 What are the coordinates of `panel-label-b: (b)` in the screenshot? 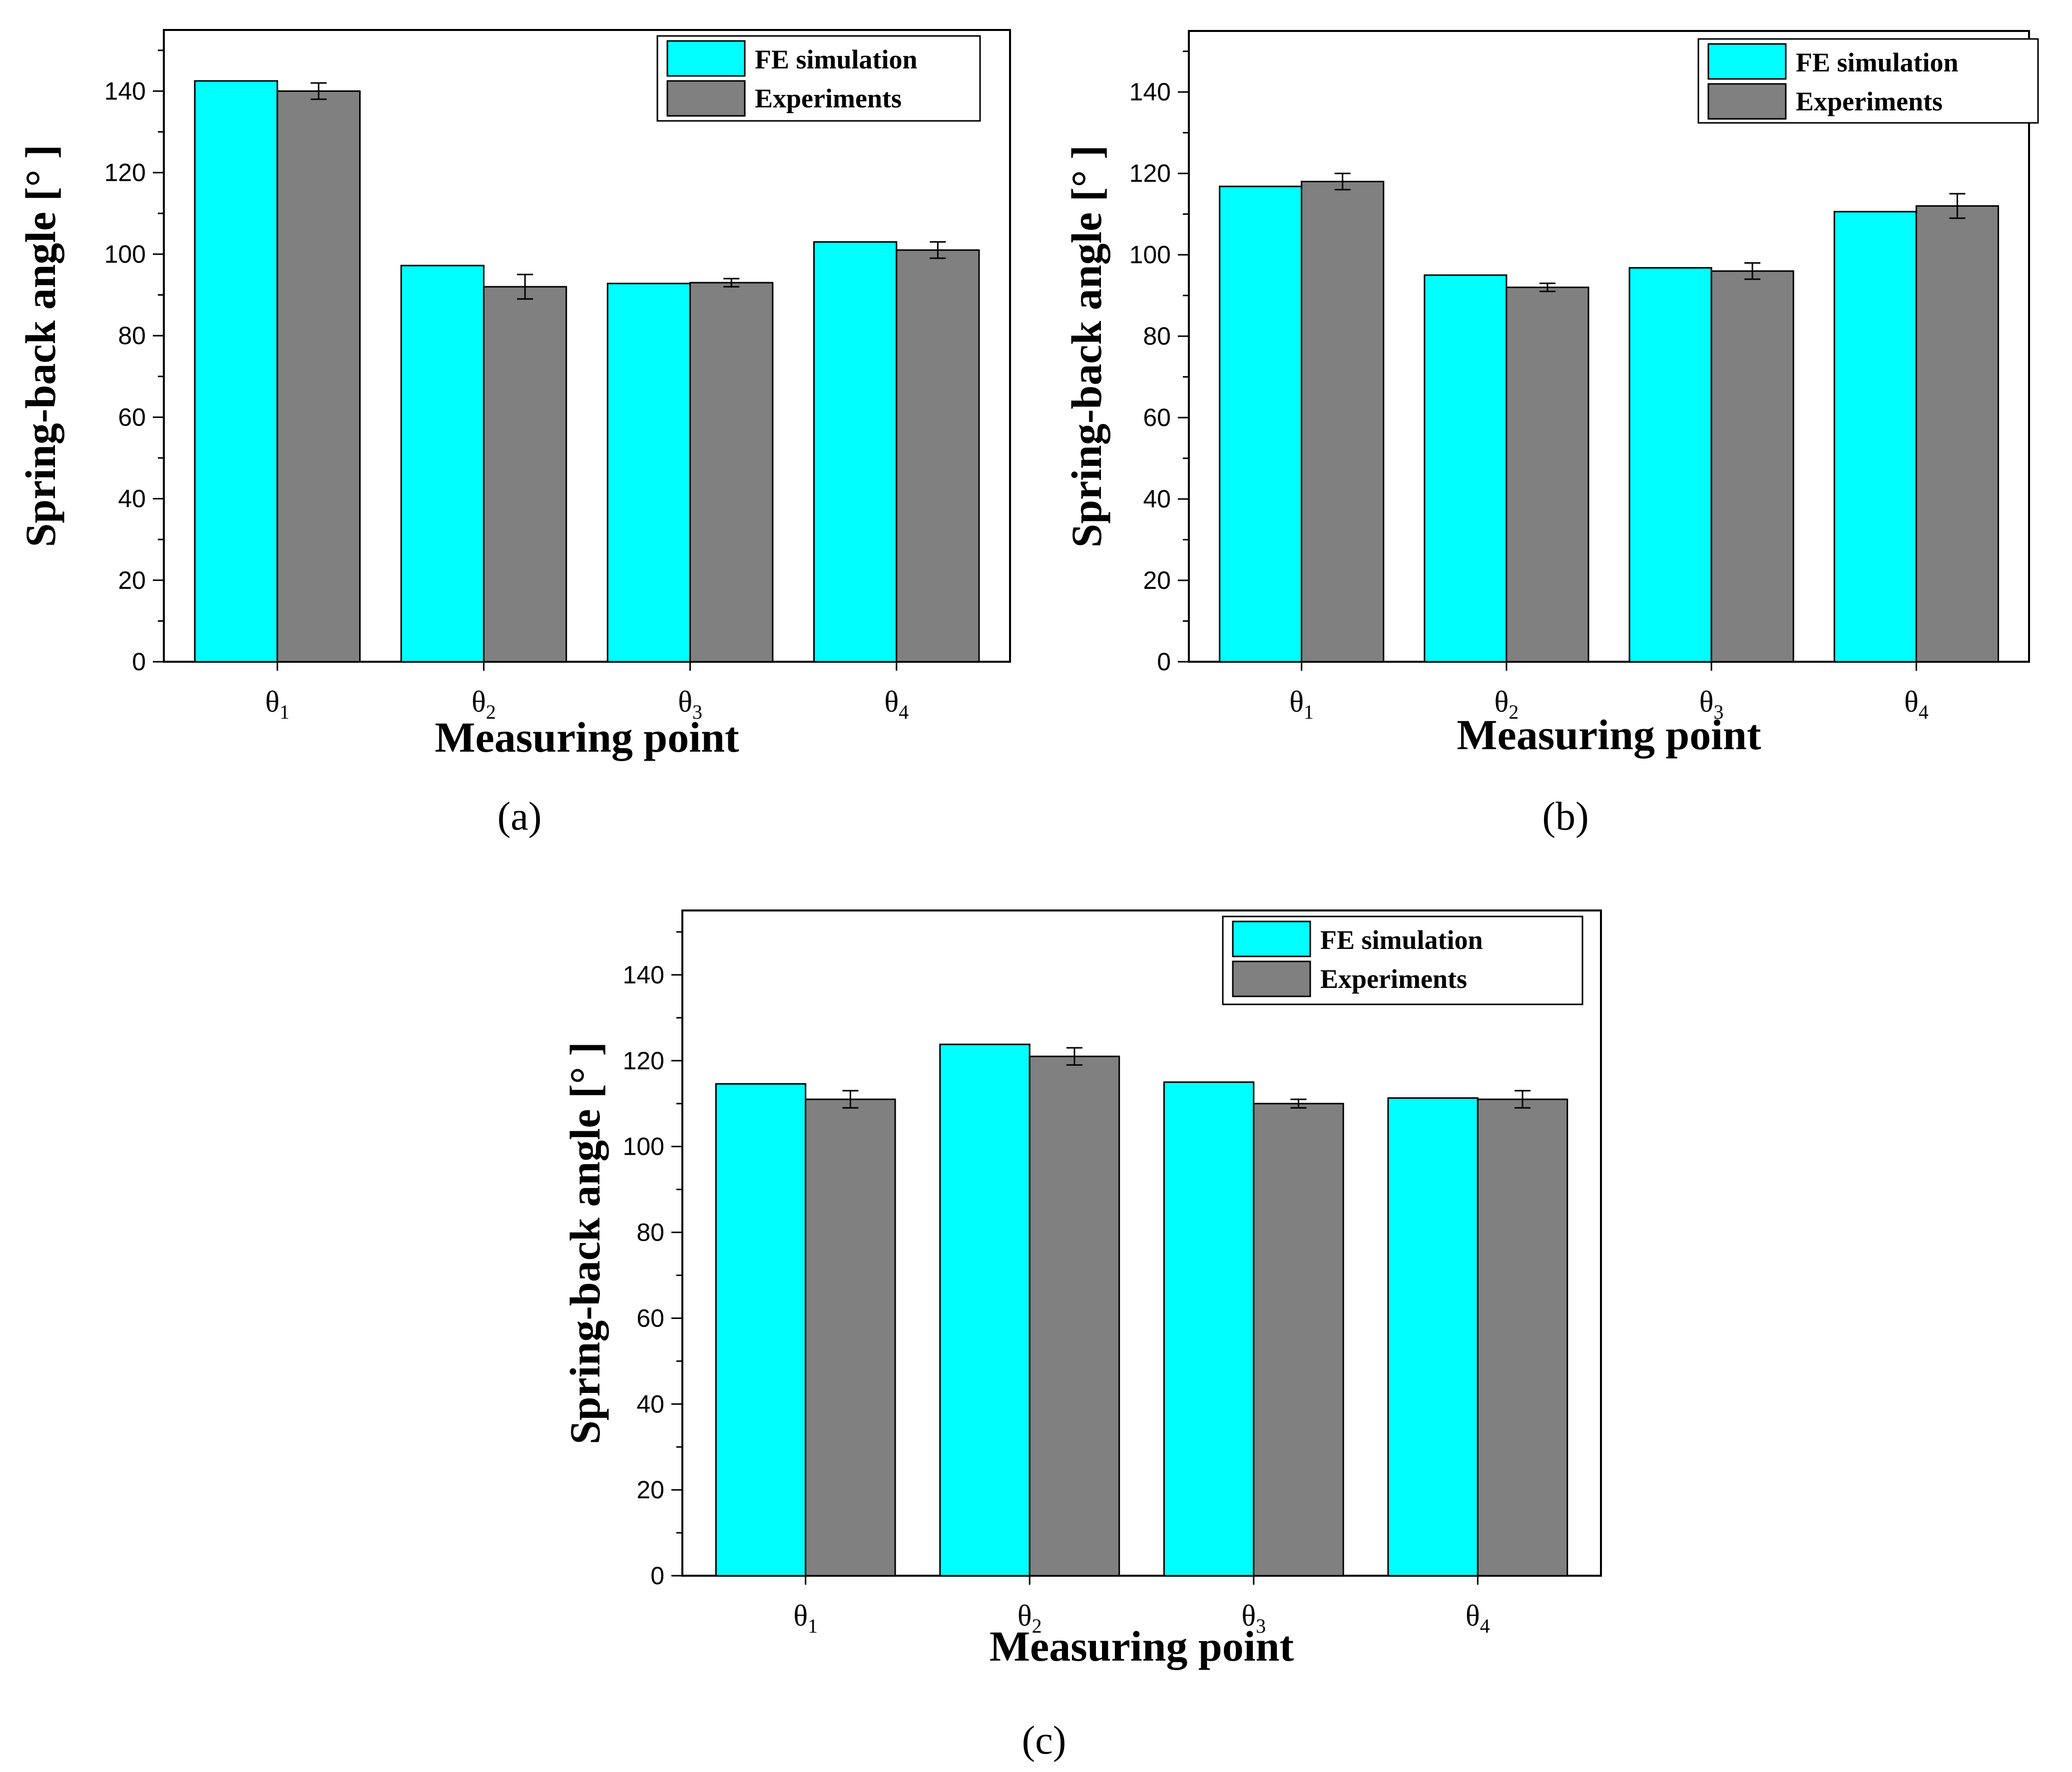 It's located at (1565, 817).